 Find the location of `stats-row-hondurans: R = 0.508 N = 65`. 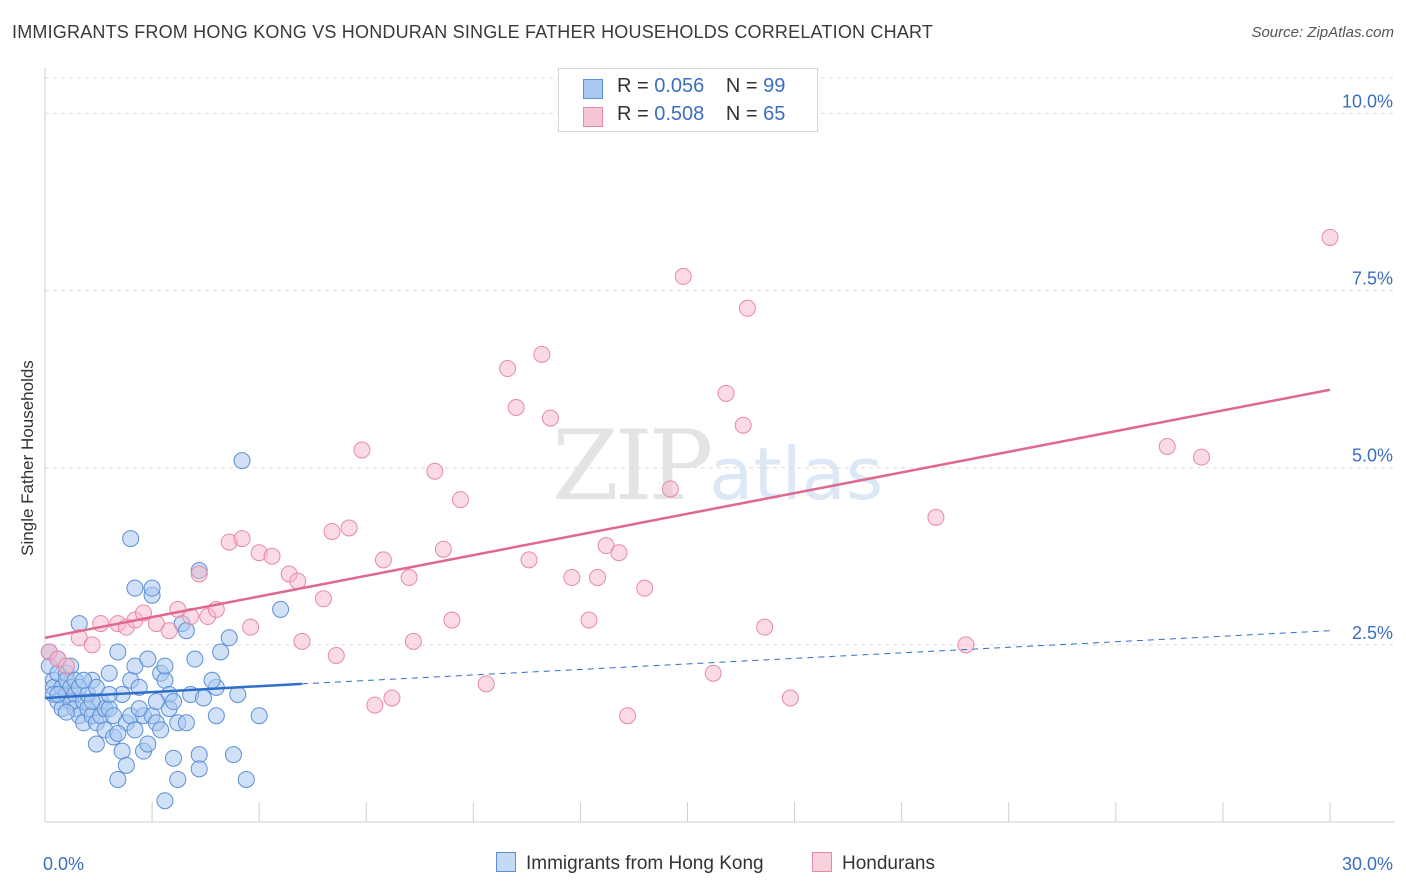

stats-row-hondurans: R = 0.508 N = 65 is located at coordinates (684, 115).